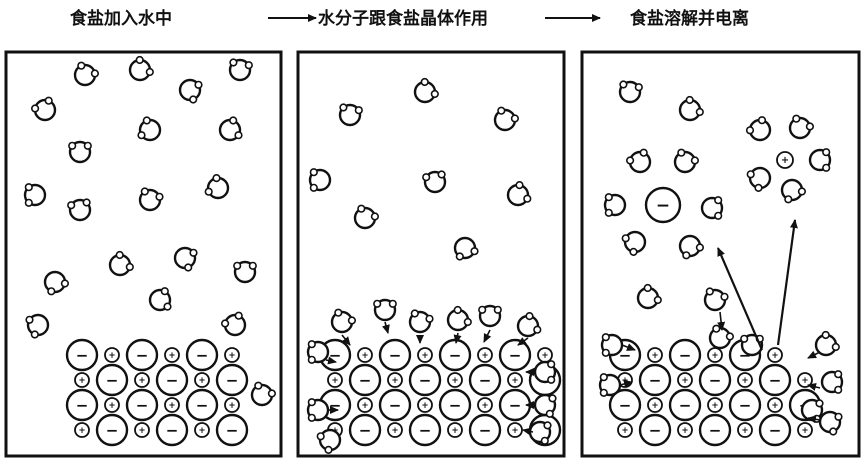 This screenshot has height=460, width=867. Describe the element at coordinates (403, 18) in the screenshot. I see `caption-step-2: 水分子跟食盐晶体作用` at that location.